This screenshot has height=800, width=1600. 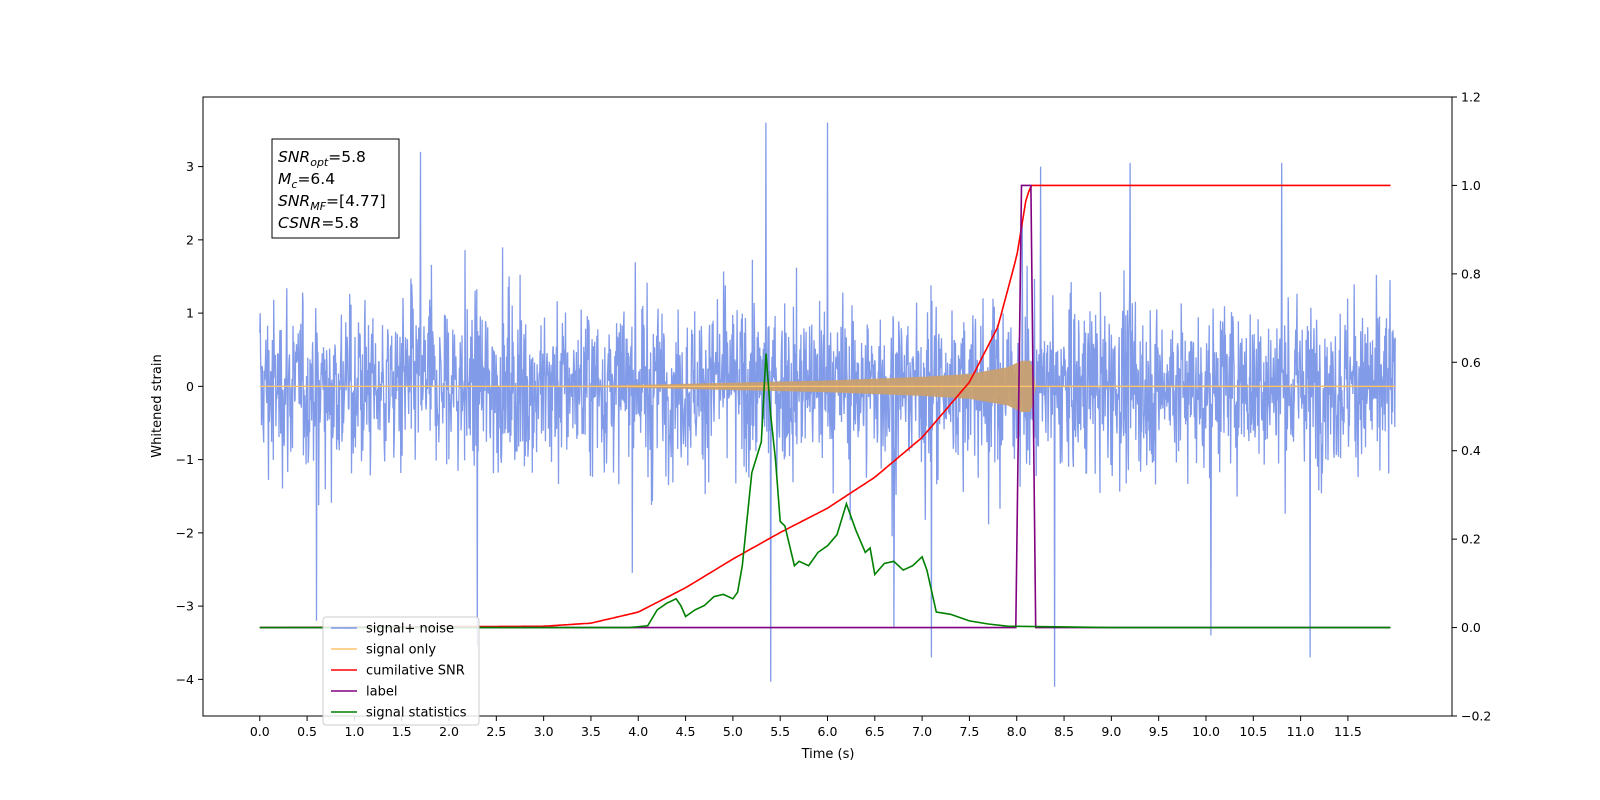 What do you see at coordinates (381, 692) in the screenshot?
I see `legend-label: label` at bounding box center [381, 692].